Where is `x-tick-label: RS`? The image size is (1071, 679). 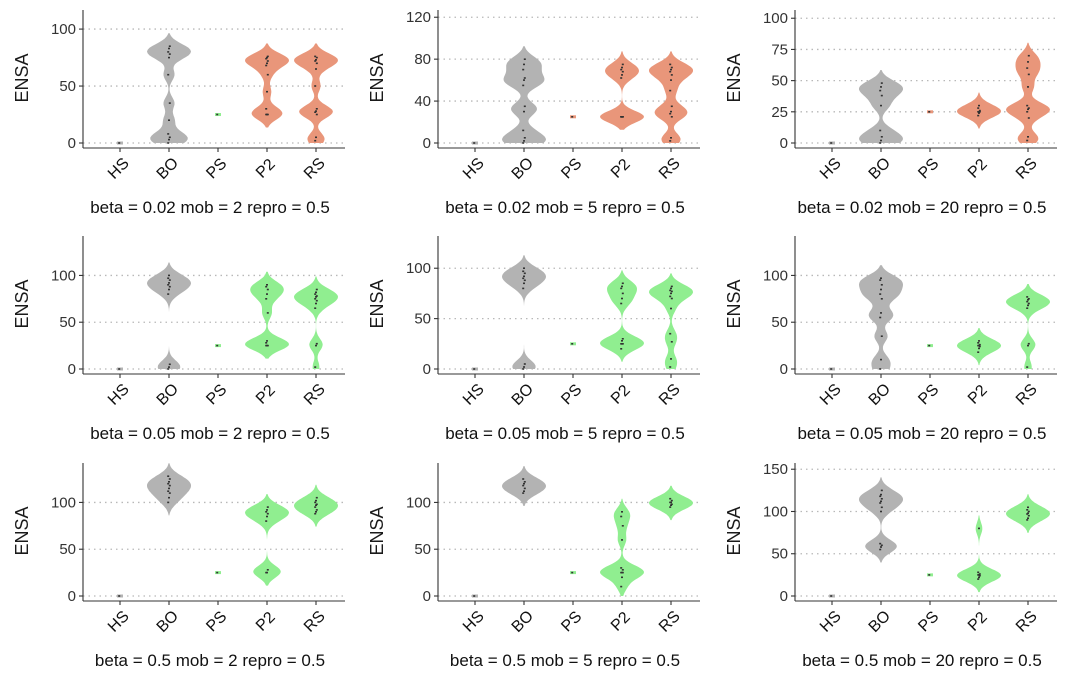
x-tick-label: RS is located at coordinates (315, 622).